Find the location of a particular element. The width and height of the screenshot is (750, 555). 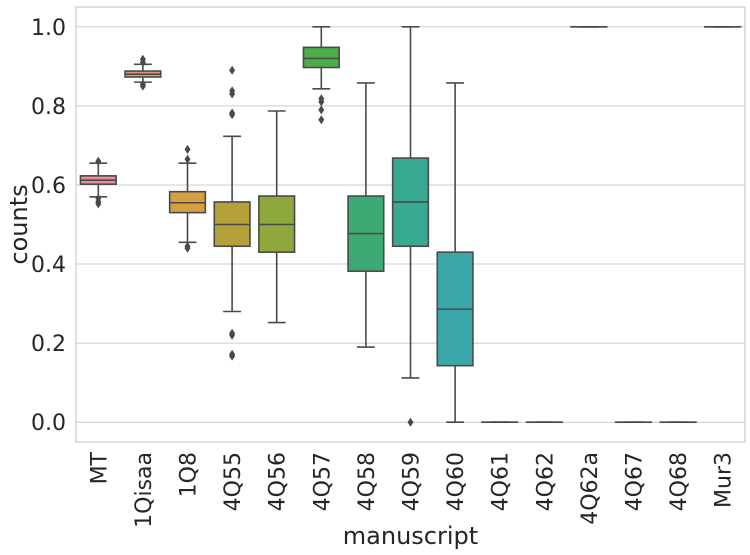

y-tick-label: 0.4 is located at coordinates (48, 265).